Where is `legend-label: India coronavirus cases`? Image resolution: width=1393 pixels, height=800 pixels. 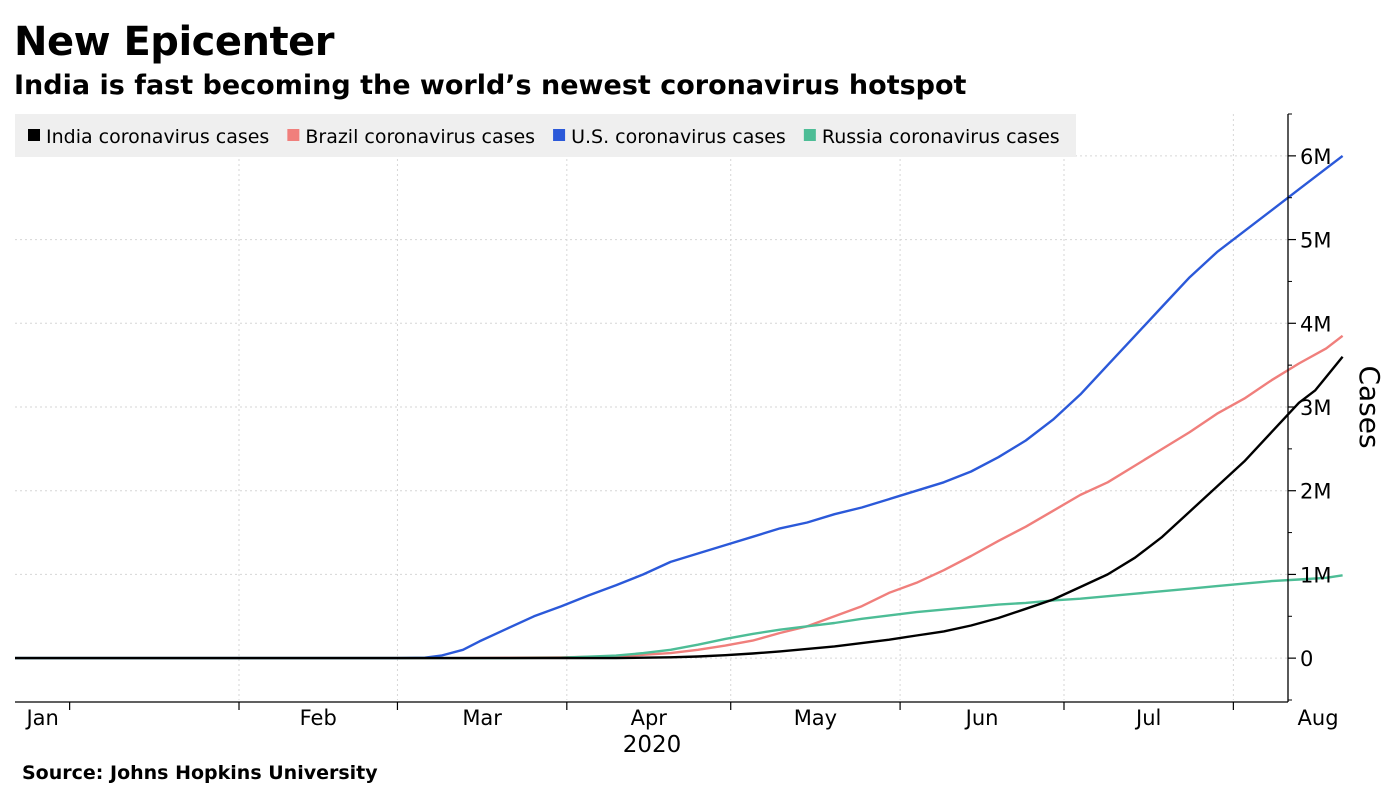
legend-label: India coronavirus cases is located at coordinates (157, 137).